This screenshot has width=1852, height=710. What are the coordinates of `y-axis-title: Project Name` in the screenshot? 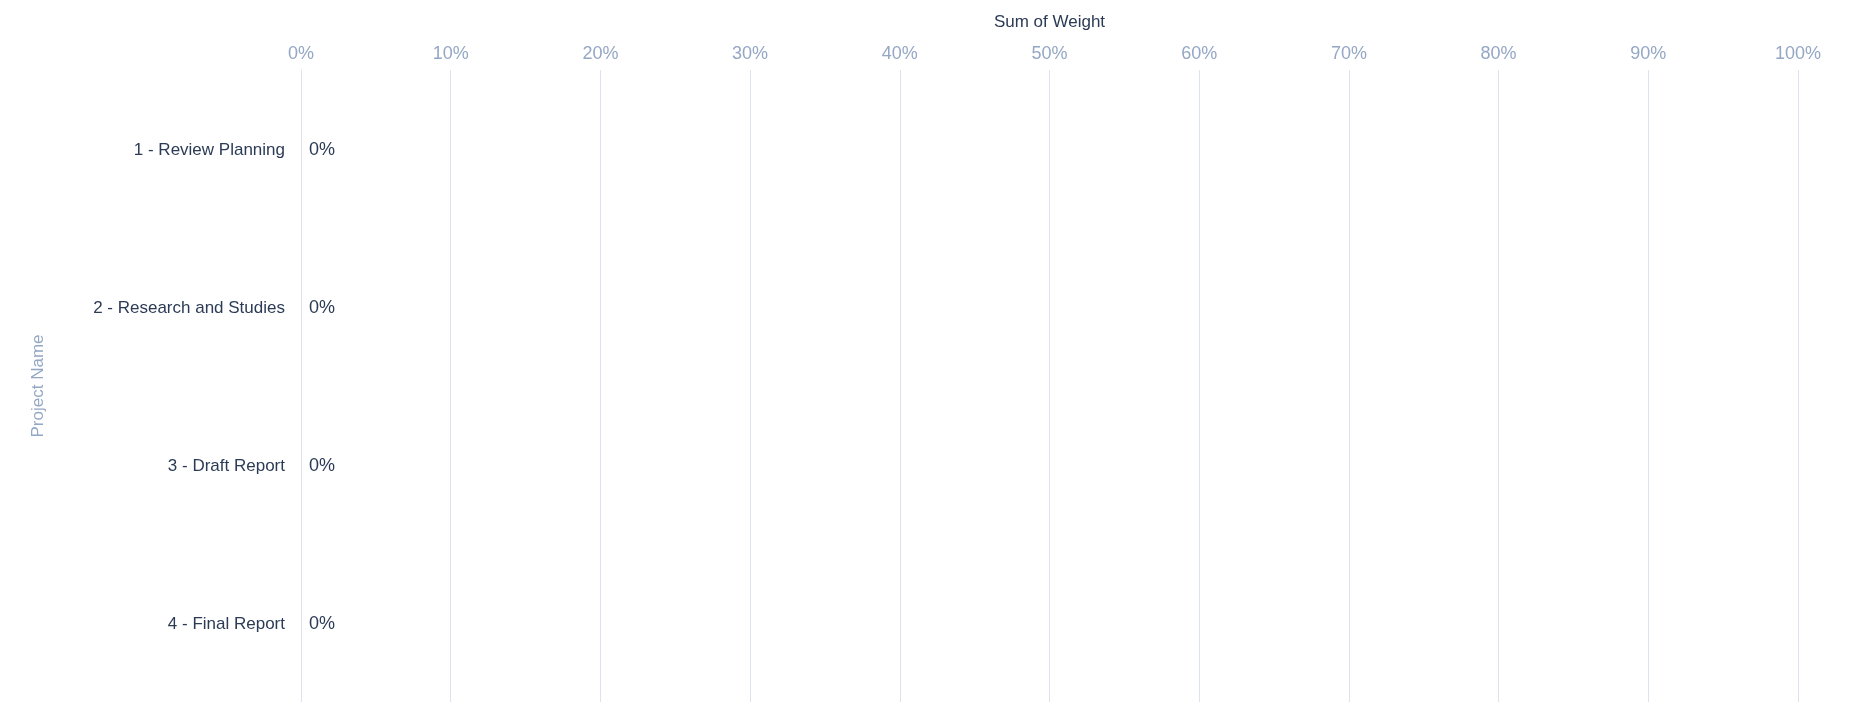 It's located at (37, 386).